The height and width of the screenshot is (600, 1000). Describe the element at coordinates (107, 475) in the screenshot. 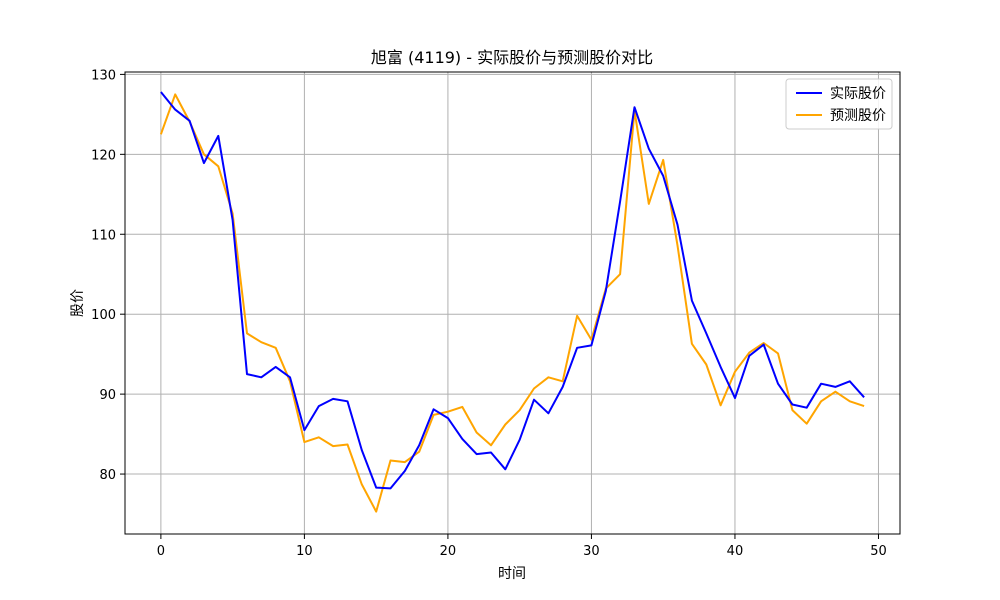

I see `y-tick-label: 80` at that location.